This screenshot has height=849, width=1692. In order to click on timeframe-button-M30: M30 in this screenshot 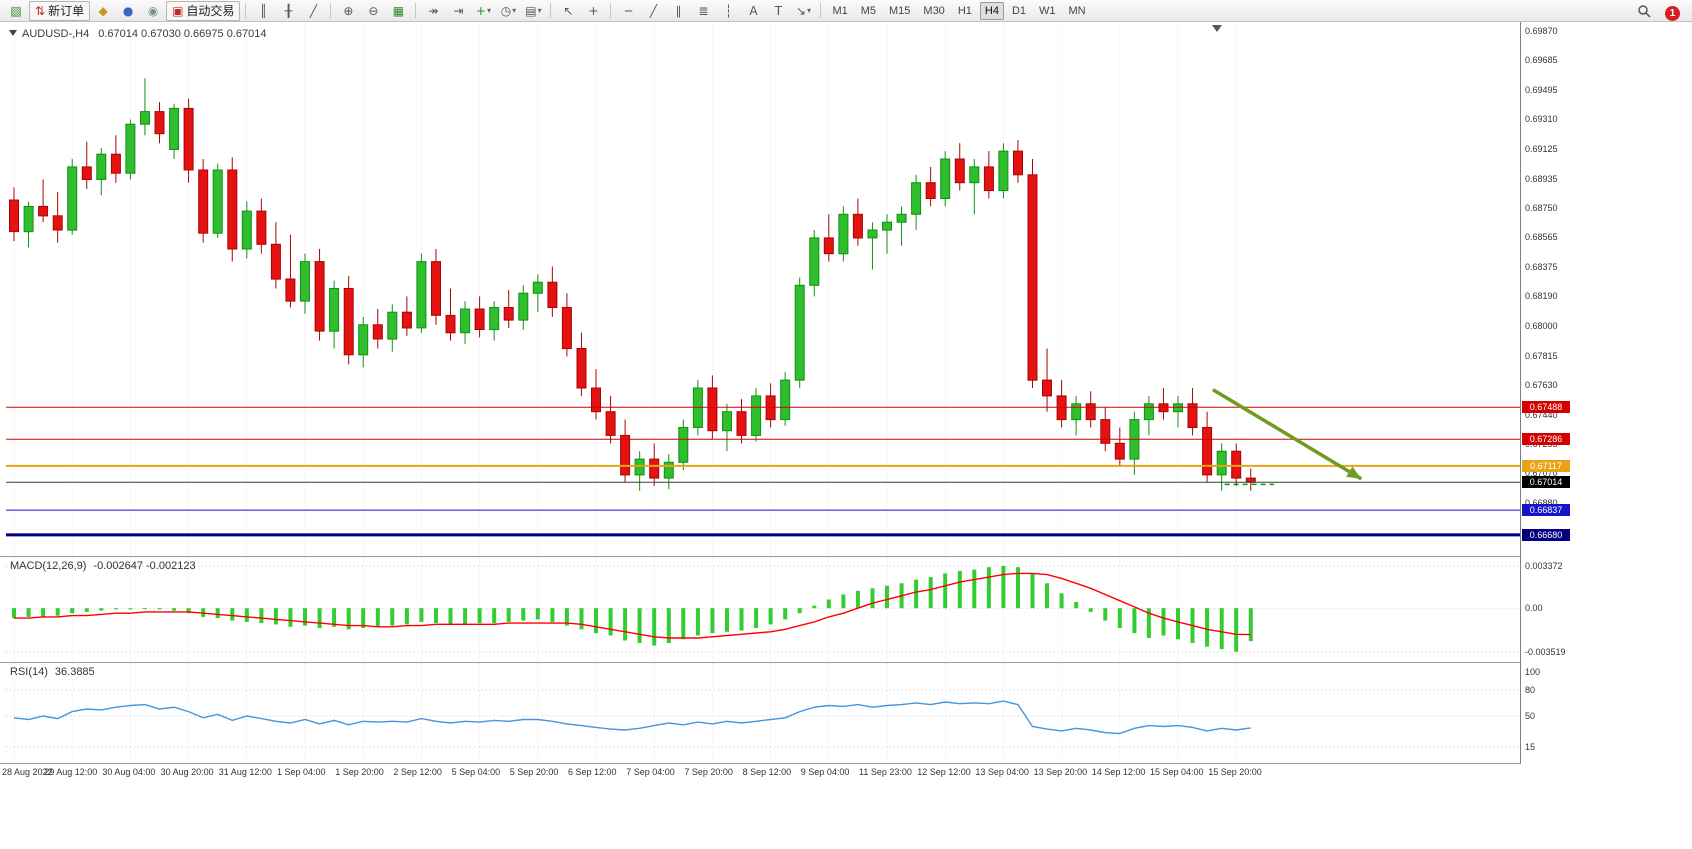, I will do `click(934, 10)`.